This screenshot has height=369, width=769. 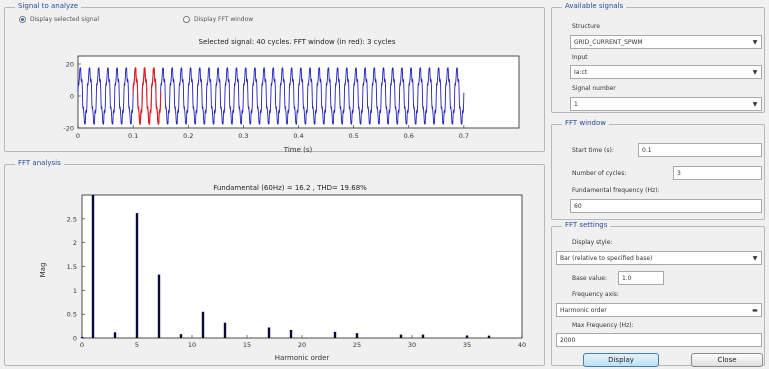 I want to click on structure-value: GRID_CURRENT_SPWM, so click(x=608, y=42).